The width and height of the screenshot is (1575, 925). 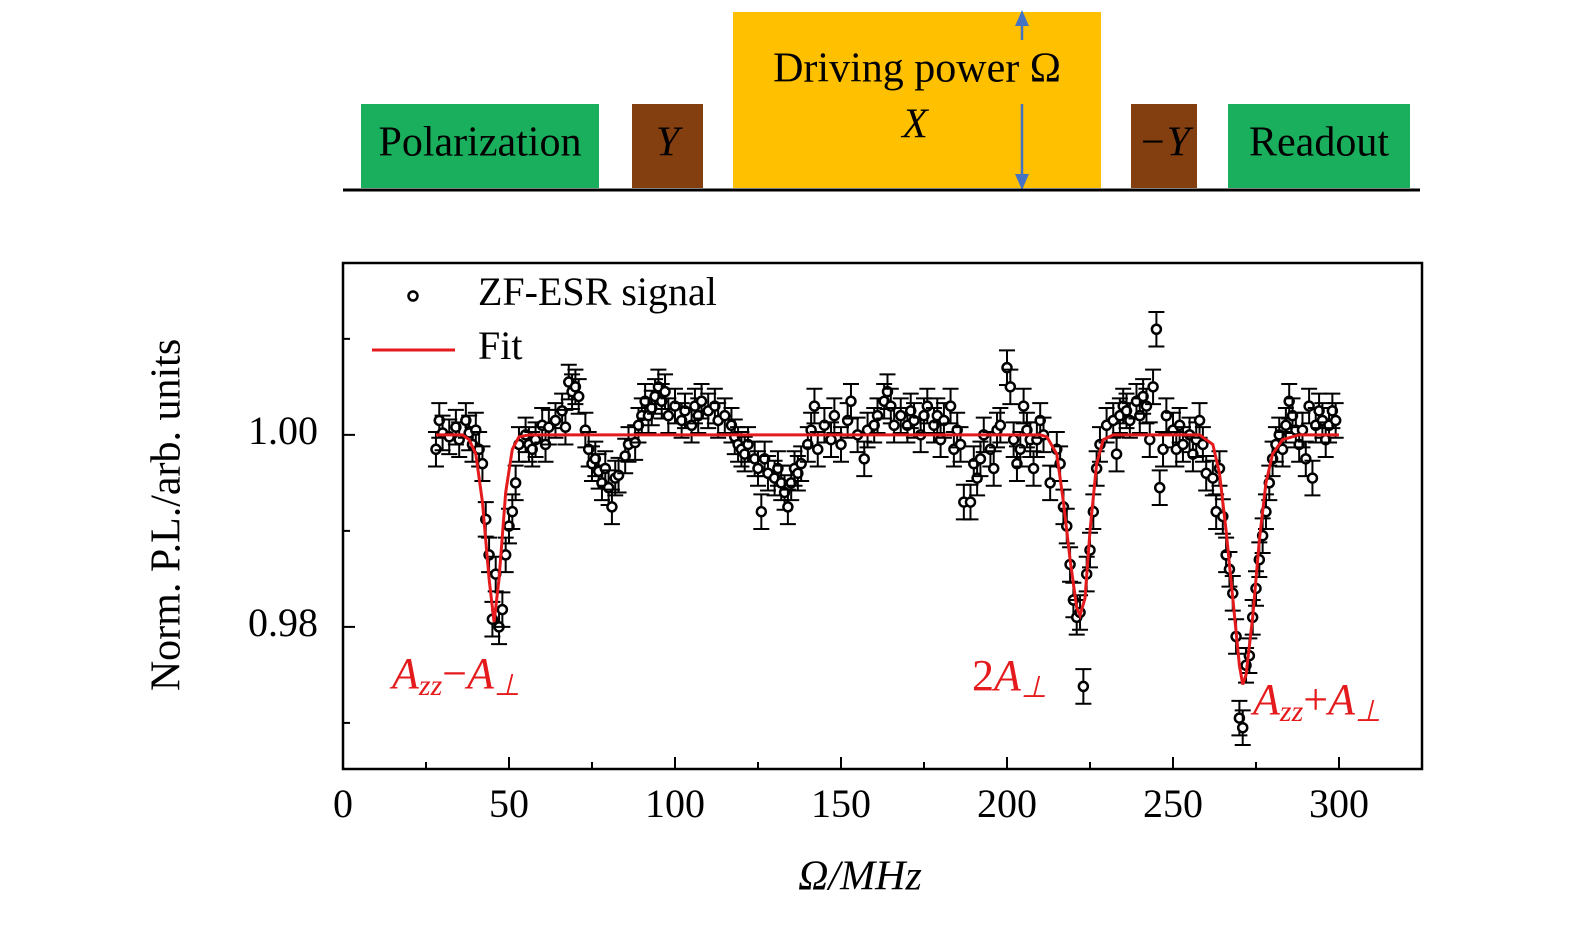 I want to click on x-tick-label: 250, so click(x=1173, y=803).